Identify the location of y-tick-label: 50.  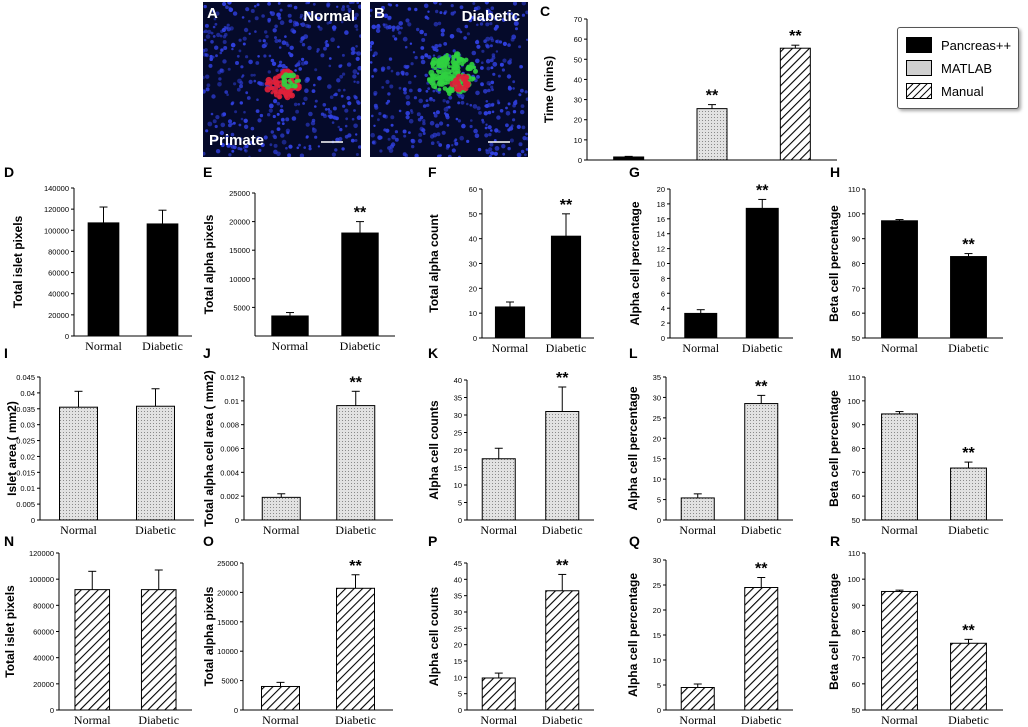
(578, 59).